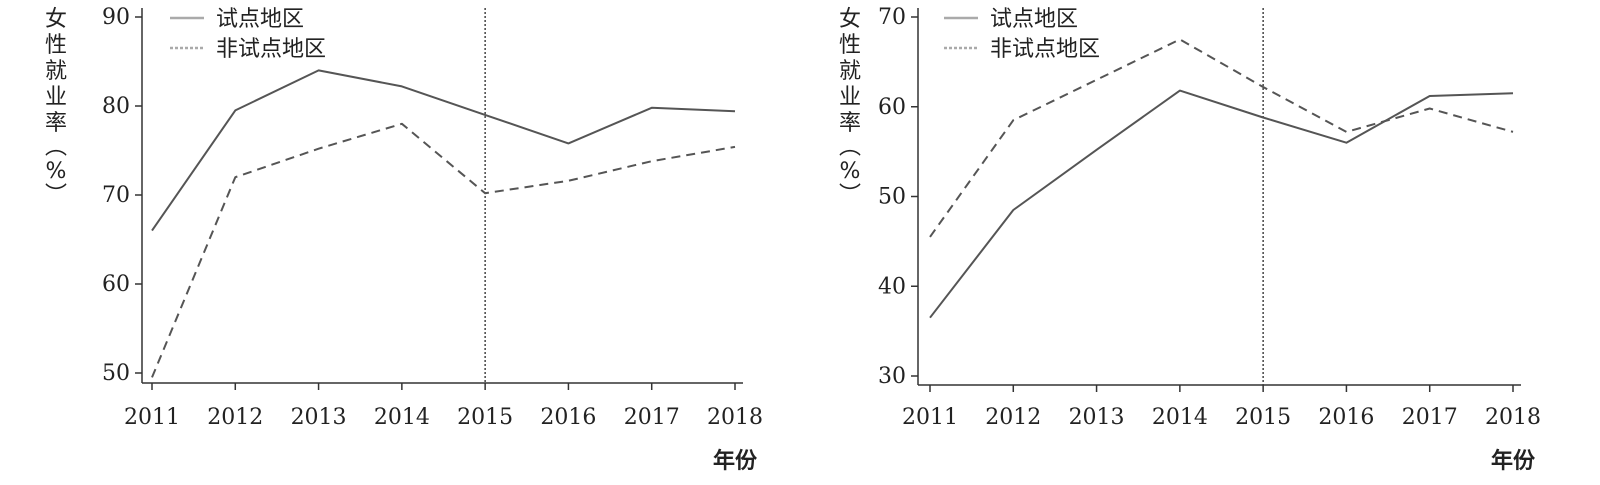 Image resolution: width=1600 pixels, height=485 pixels. I want to click on y-tick-label: 80, so click(116, 106).